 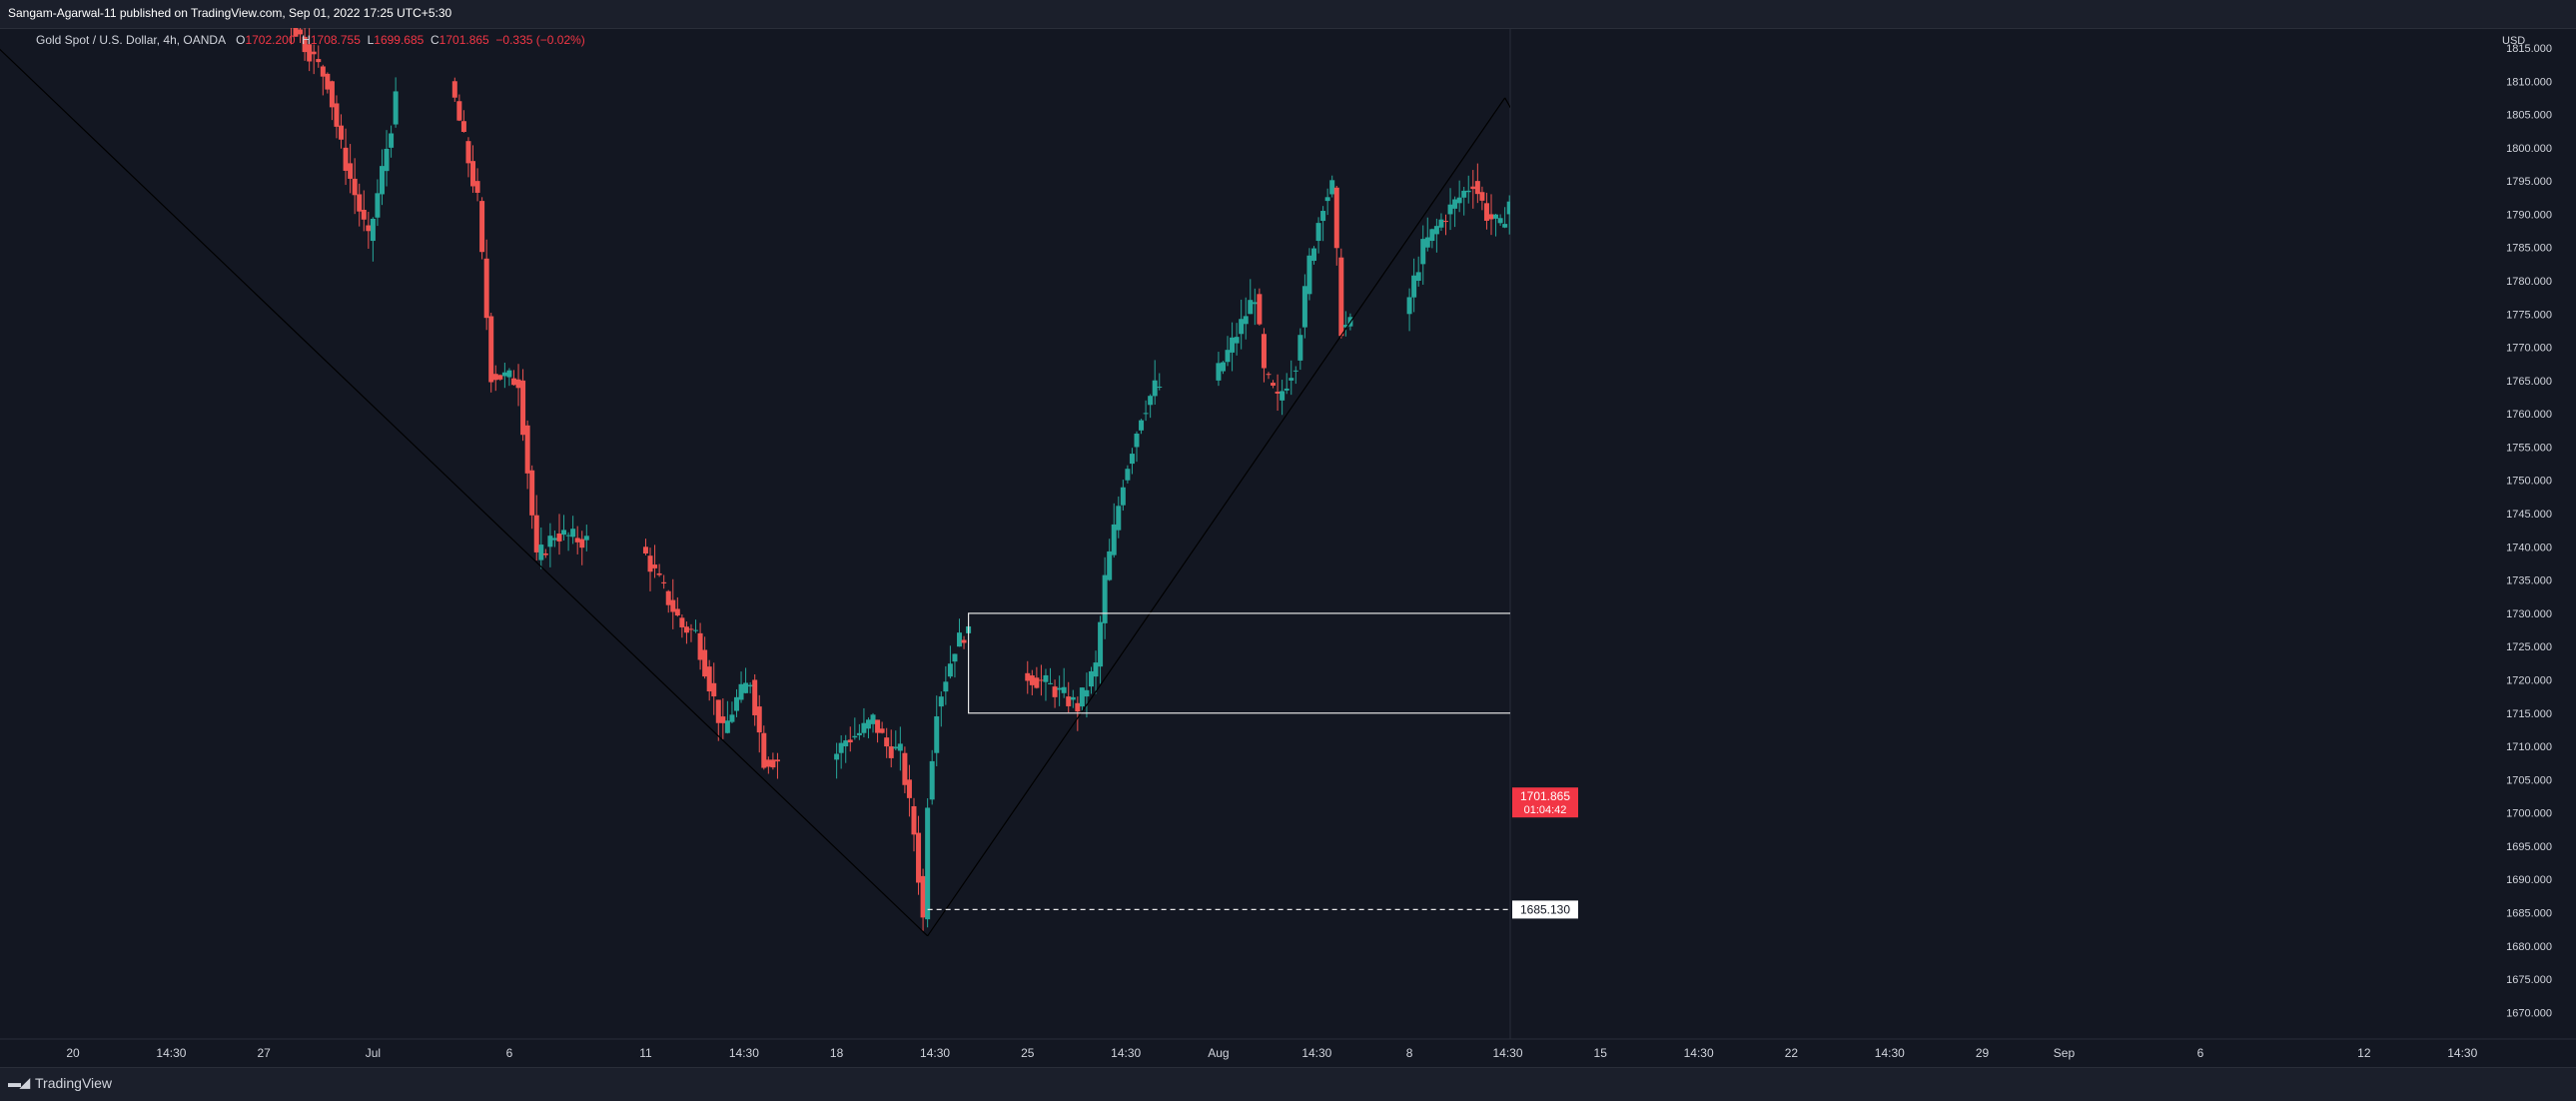 I want to click on zone-rectangle, so click(x=1239, y=663).